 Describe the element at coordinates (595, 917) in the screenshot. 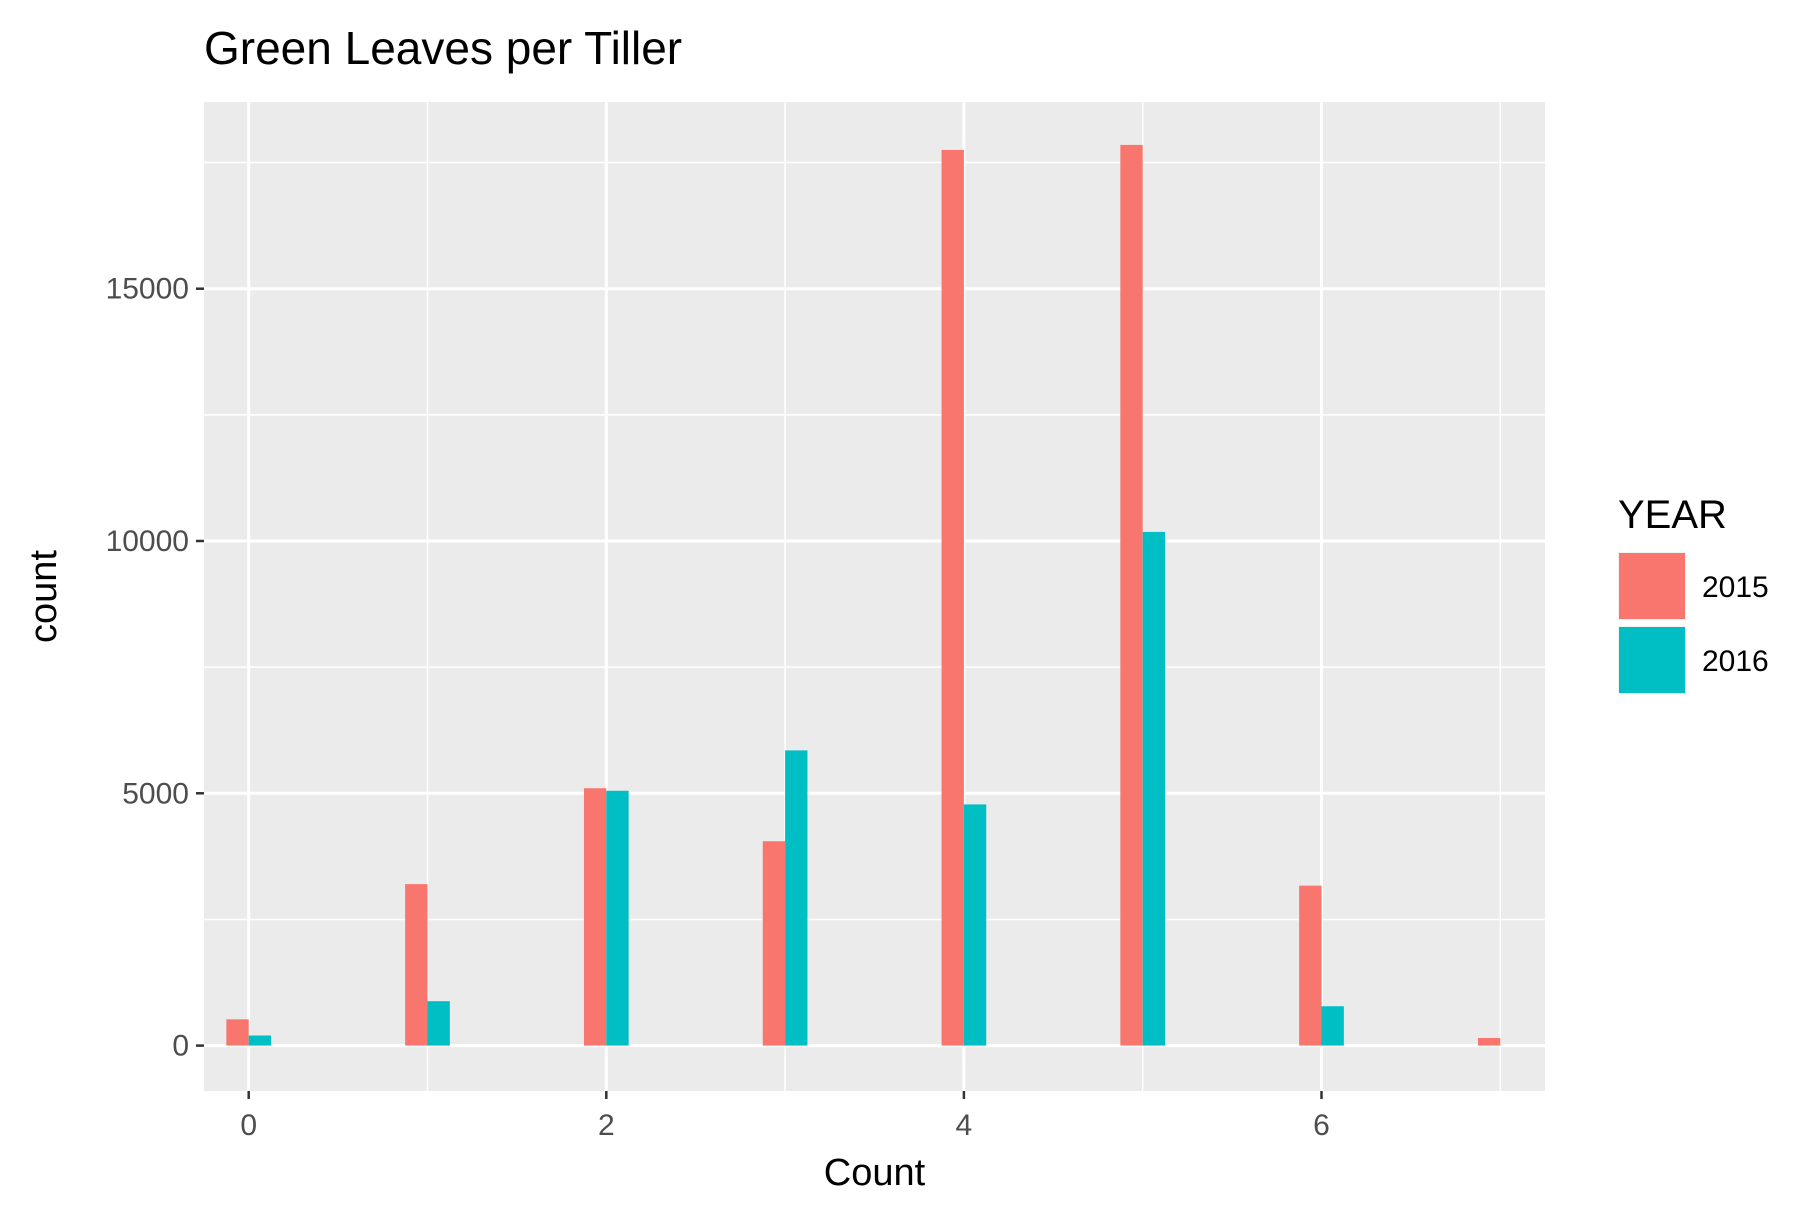

I see `bar-2015-x2` at that location.